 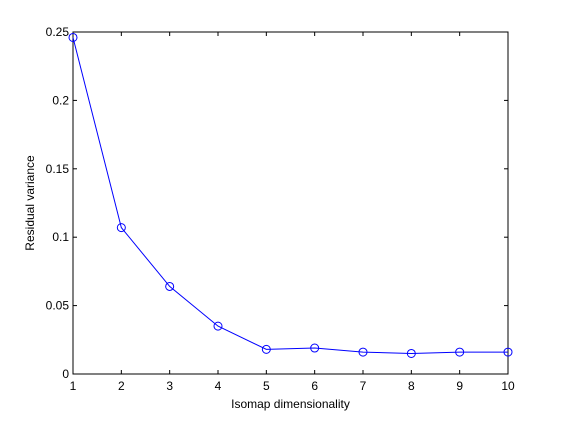 I want to click on x-tick-label: 2, so click(x=121, y=386).